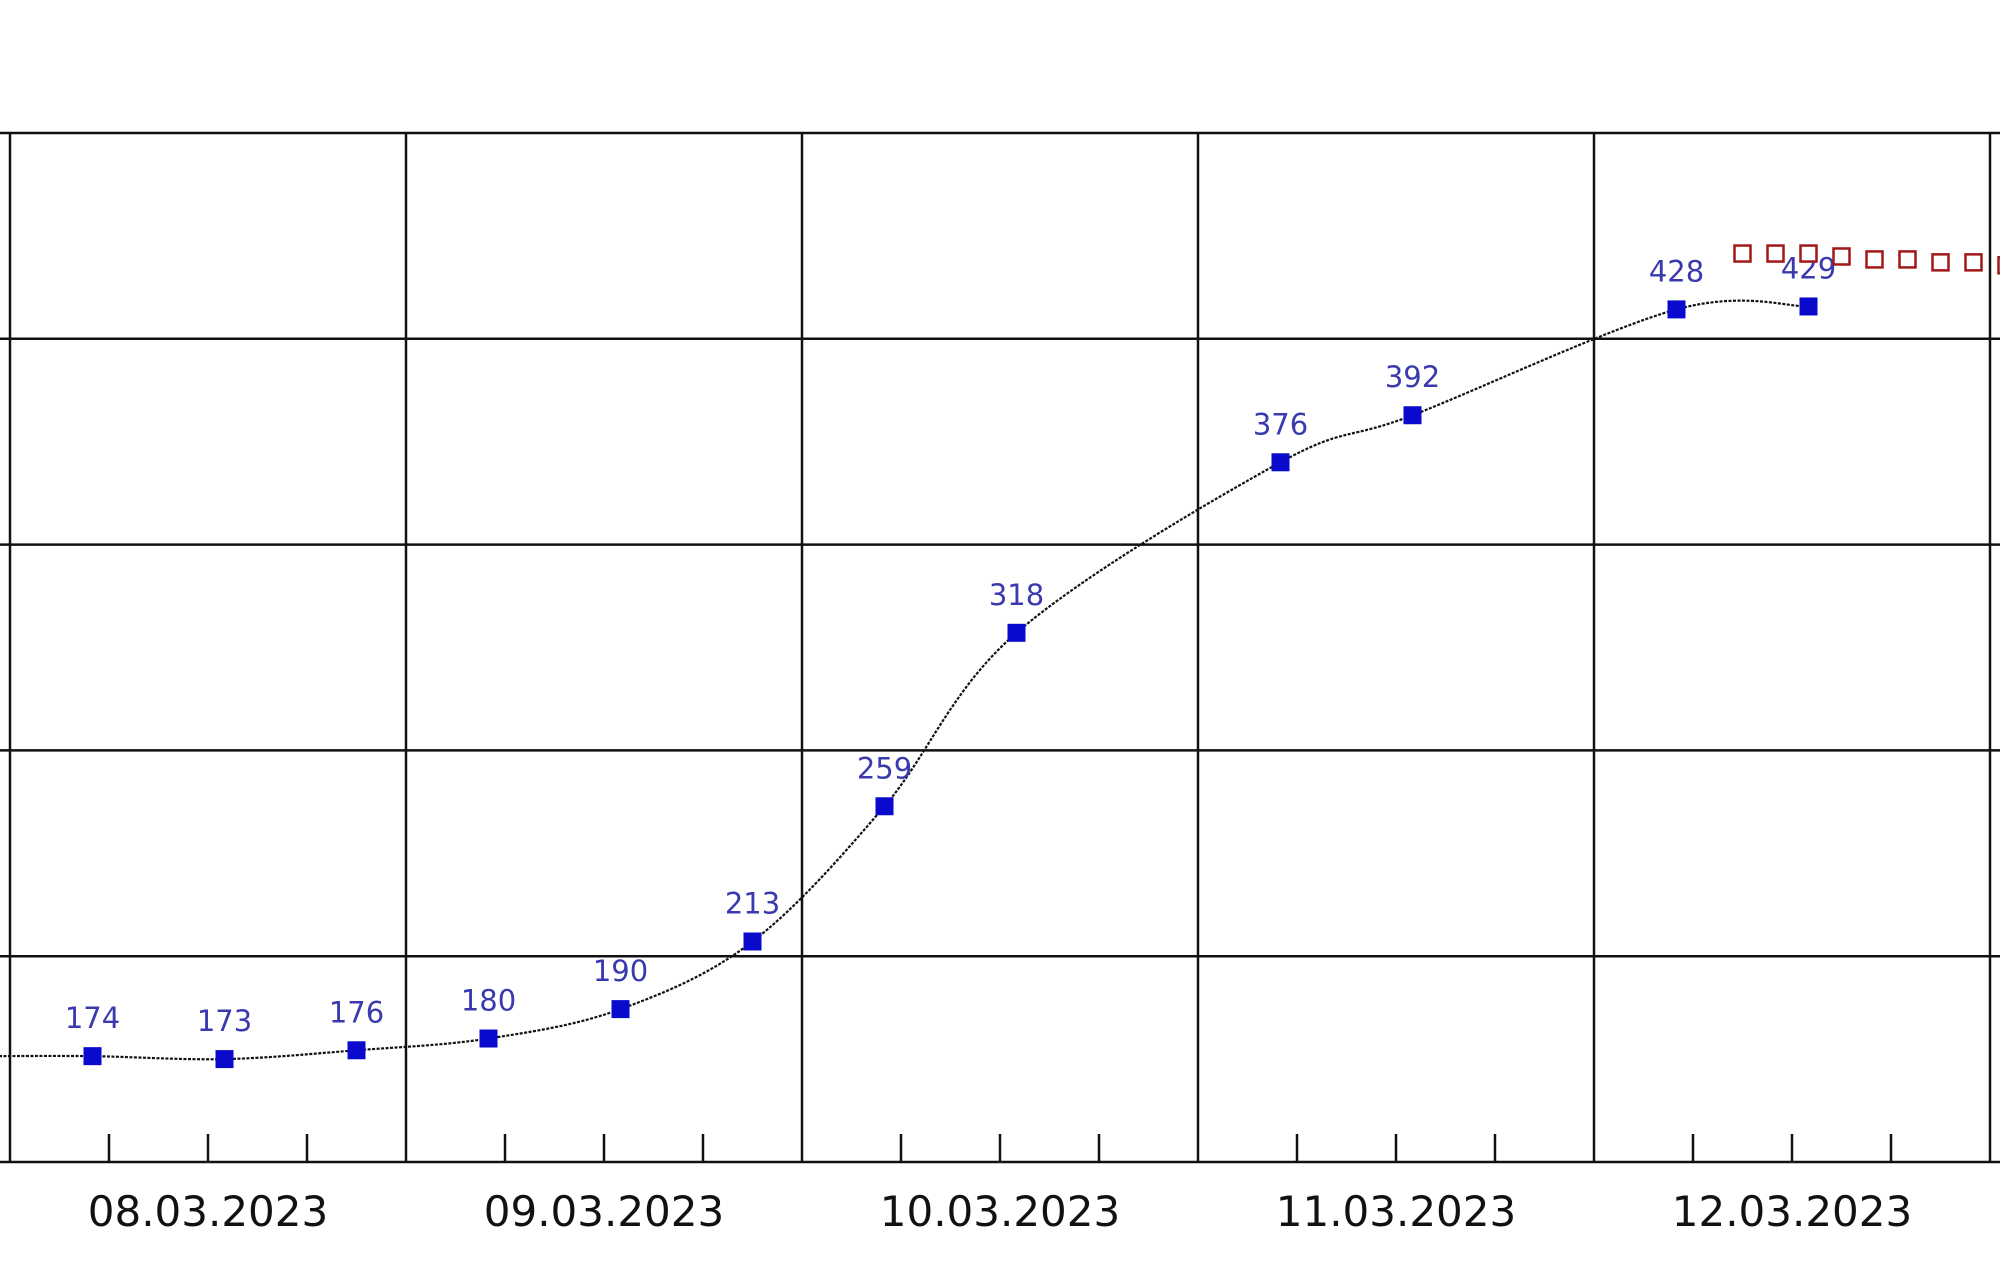 This screenshot has height=1262, width=2000. What do you see at coordinates (604, 1211) in the screenshot?
I see `x-tick-label: 09.03.2023` at bounding box center [604, 1211].